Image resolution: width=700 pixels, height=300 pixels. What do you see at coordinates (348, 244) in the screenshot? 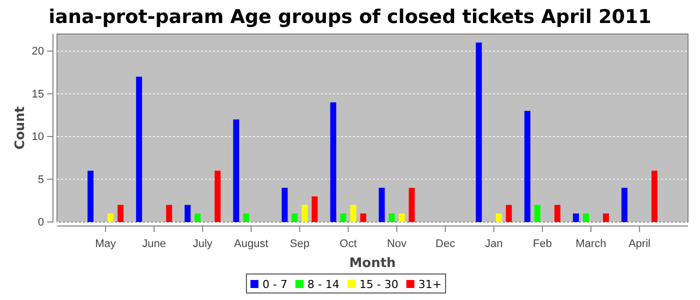
I see `x-tick-label: Oct` at bounding box center [348, 244].